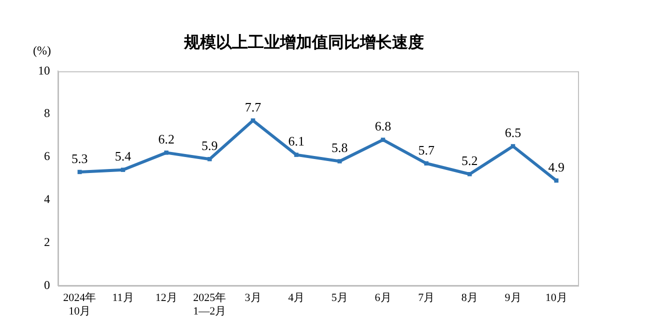  What do you see at coordinates (383, 298) in the screenshot?
I see `x-tick-label: 6月` at bounding box center [383, 298].